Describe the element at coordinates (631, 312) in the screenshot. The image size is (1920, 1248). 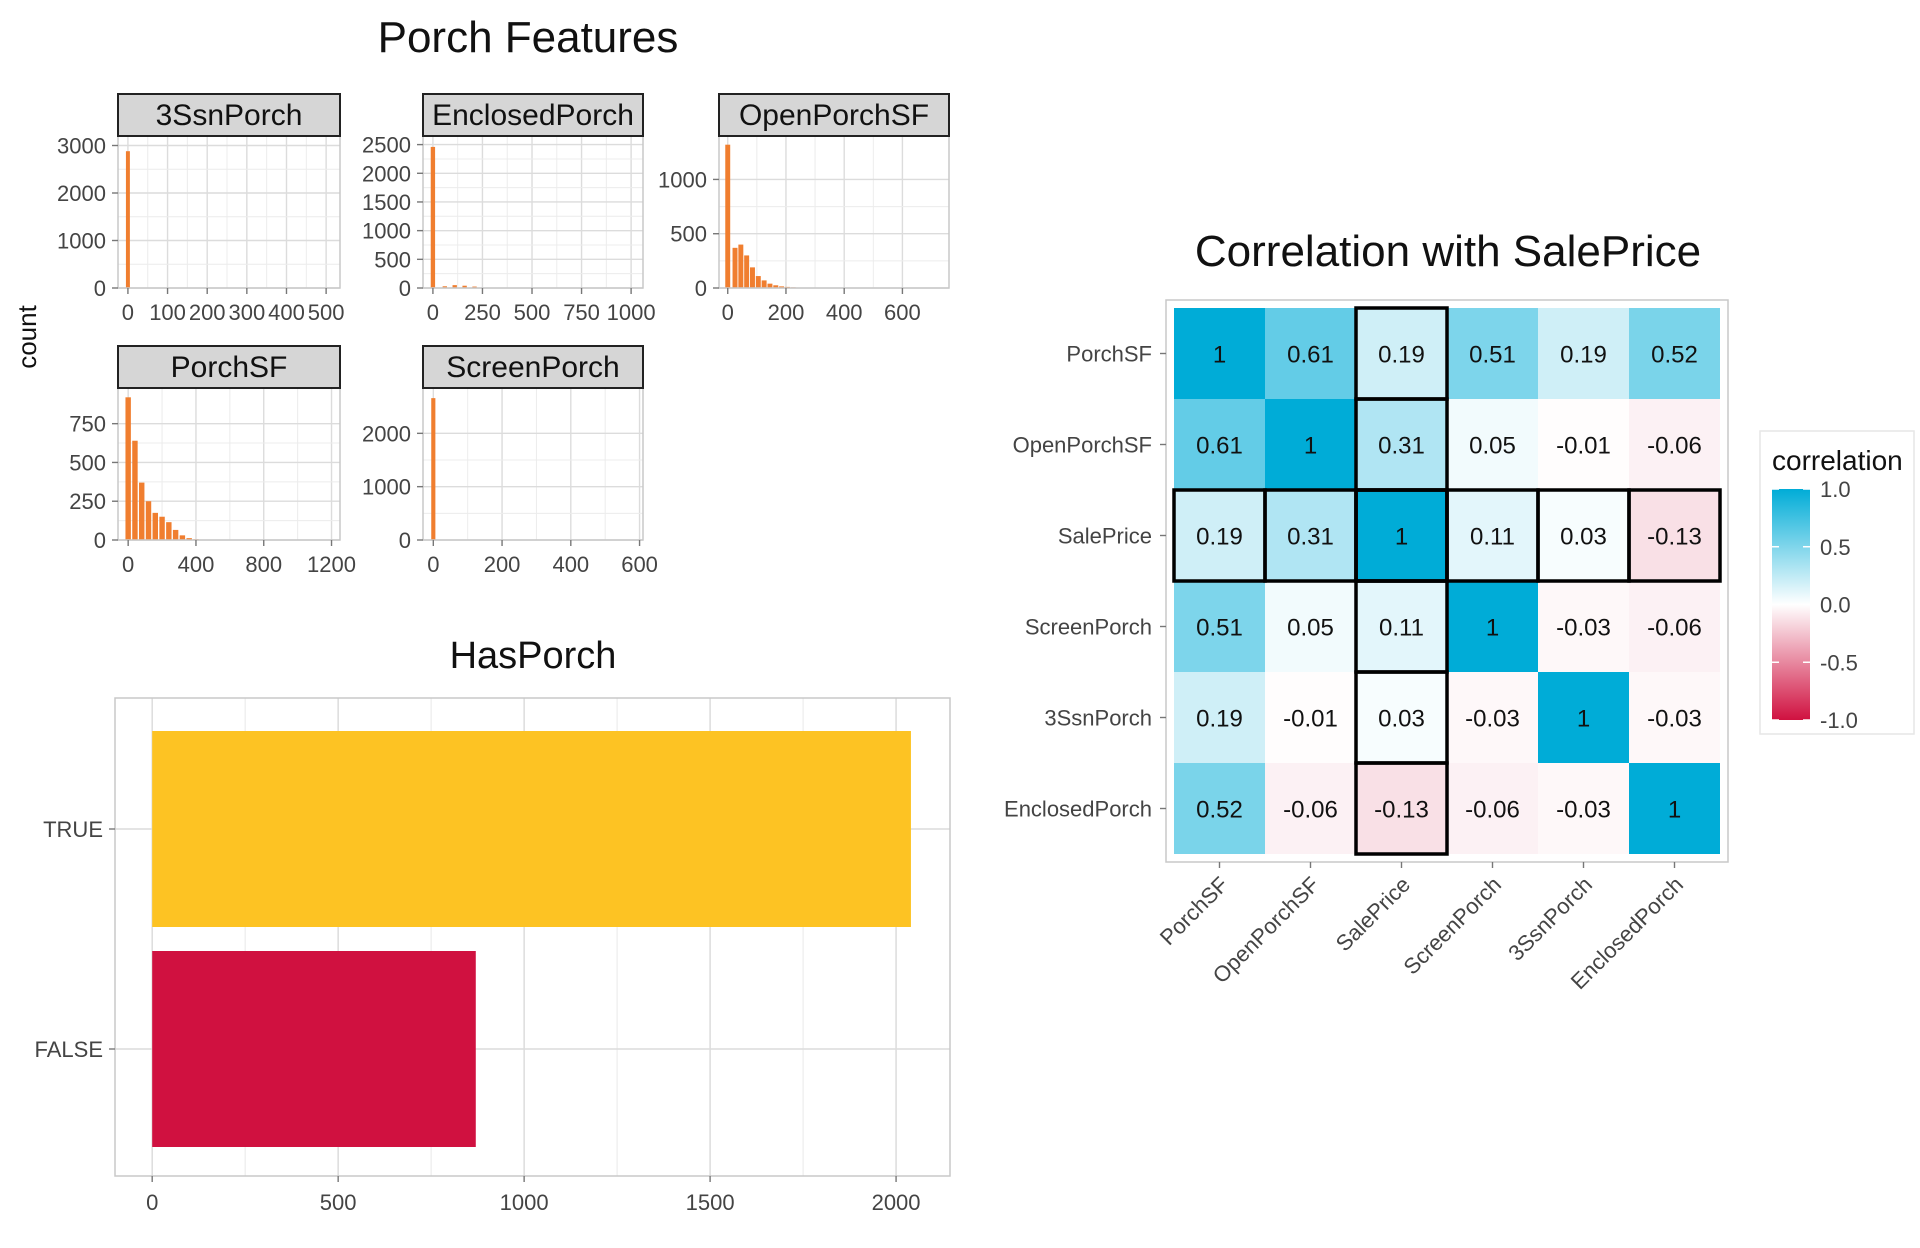
I see `x-tick-label: 1000` at that location.